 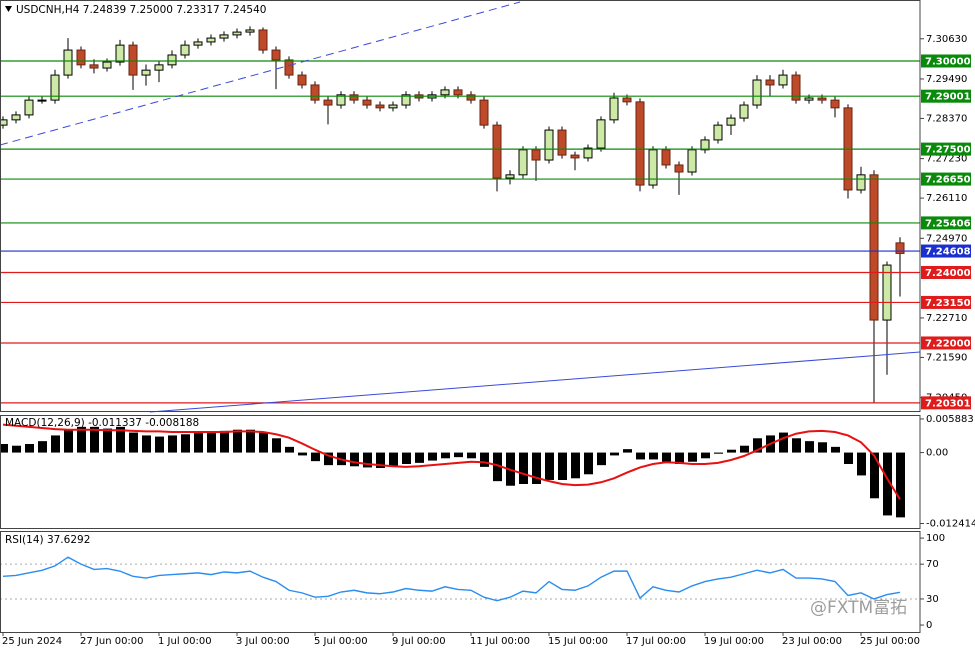 I want to click on x-tick-label: 3 Jul 00:00, so click(x=263, y=641).